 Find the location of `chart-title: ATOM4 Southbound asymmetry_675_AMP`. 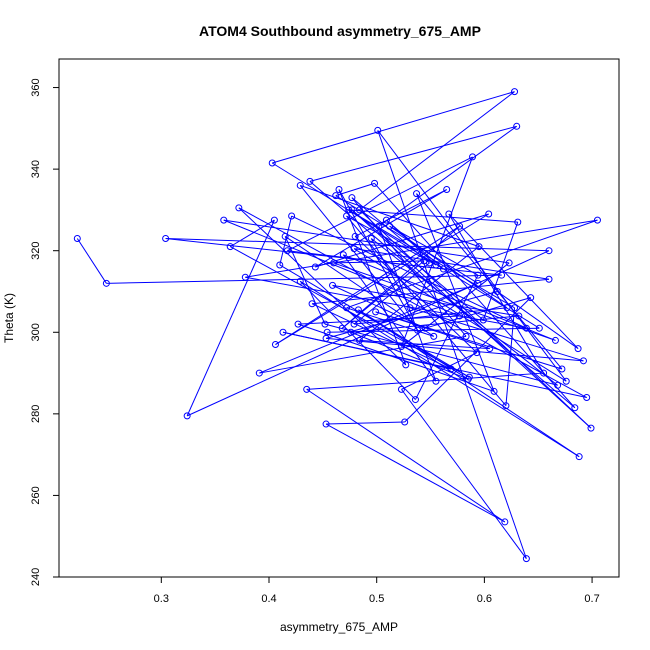

chart-title: ATOM4 Southbound asymmetry_675_AMP is located at coordinates (340, 31).